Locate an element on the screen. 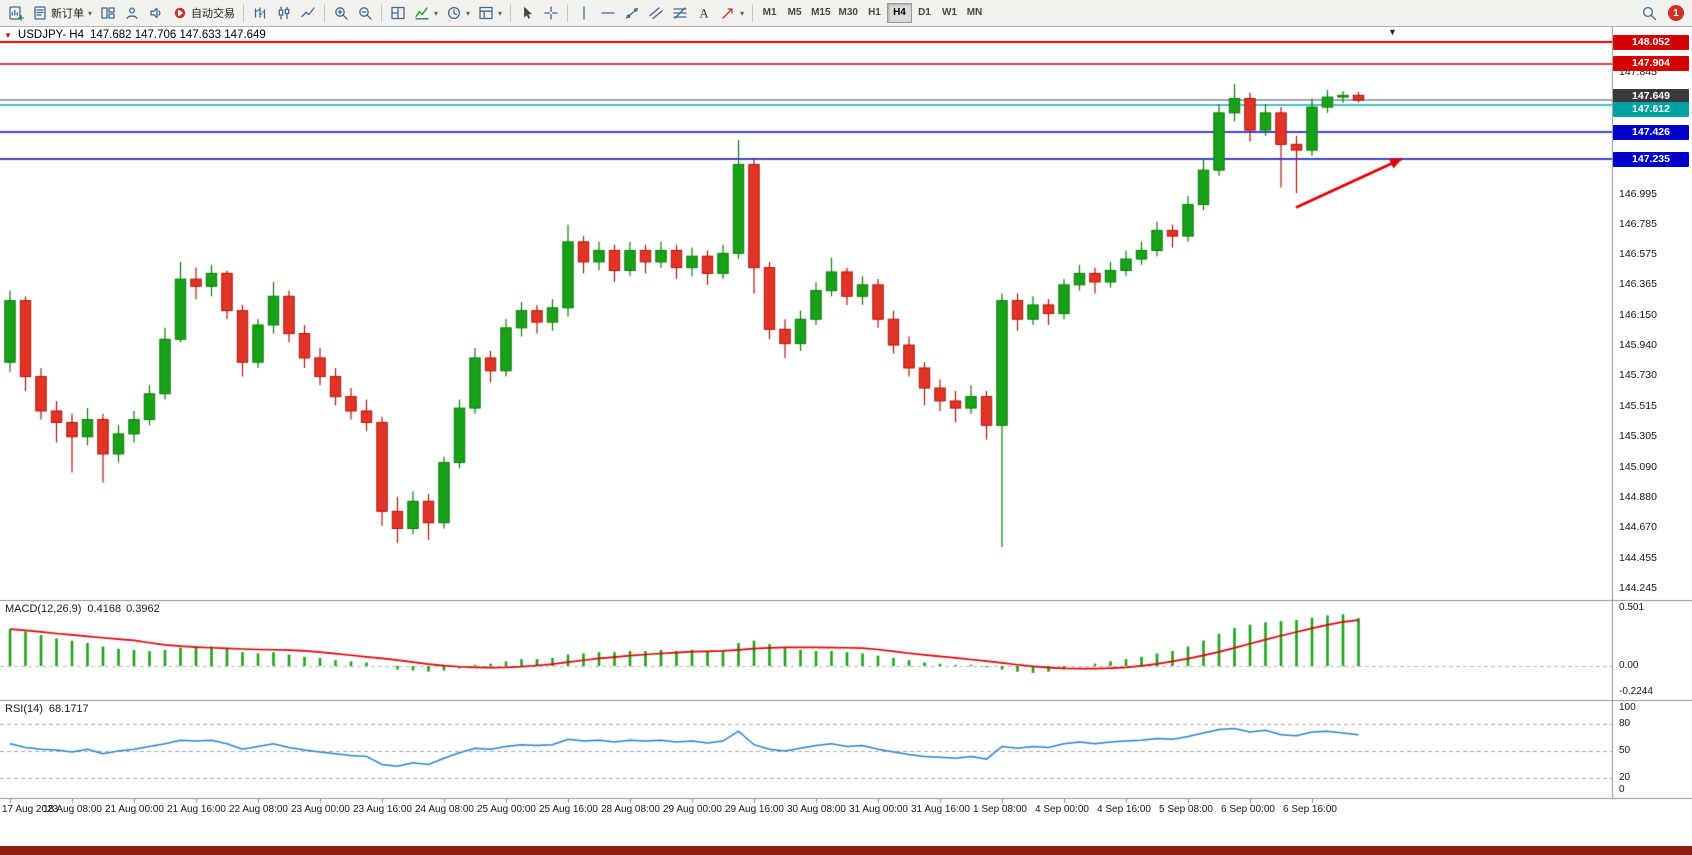 Image resolution: width=1692 pixels, height=855 pixels. time-tick: 21 Aug 00:00 is located at coordinates (134, 809).